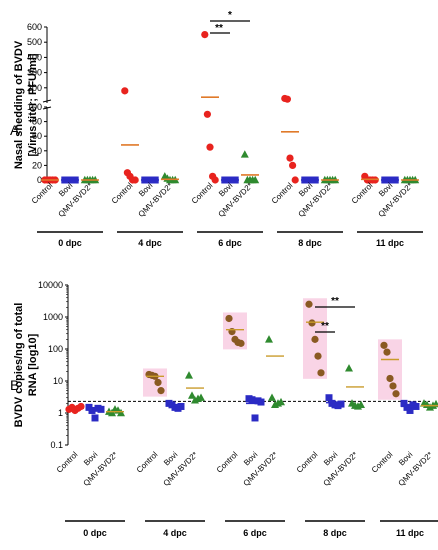  What do you see at coordinates (37, 136) in the screenshot?
I see `y-tick-label: 60` at bounding box center [37, 136].